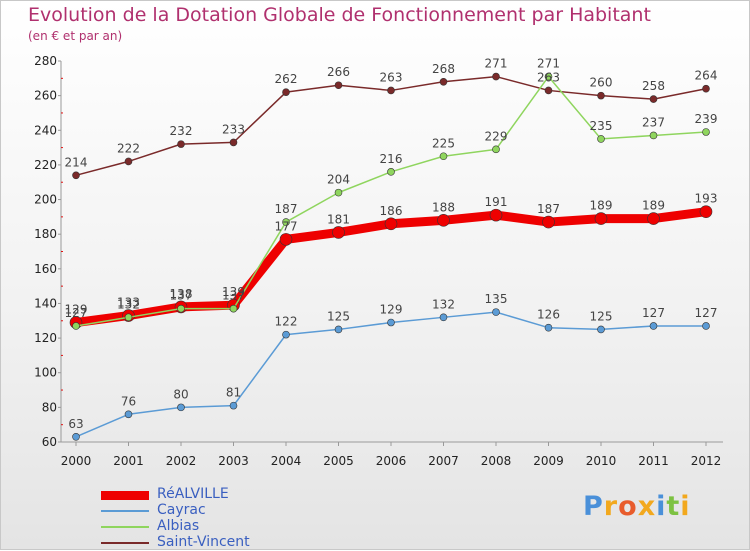 The height and width of the screenshot is (551, 750). I want to click on data-label-saint-vincent: 271, so click(496, 64).